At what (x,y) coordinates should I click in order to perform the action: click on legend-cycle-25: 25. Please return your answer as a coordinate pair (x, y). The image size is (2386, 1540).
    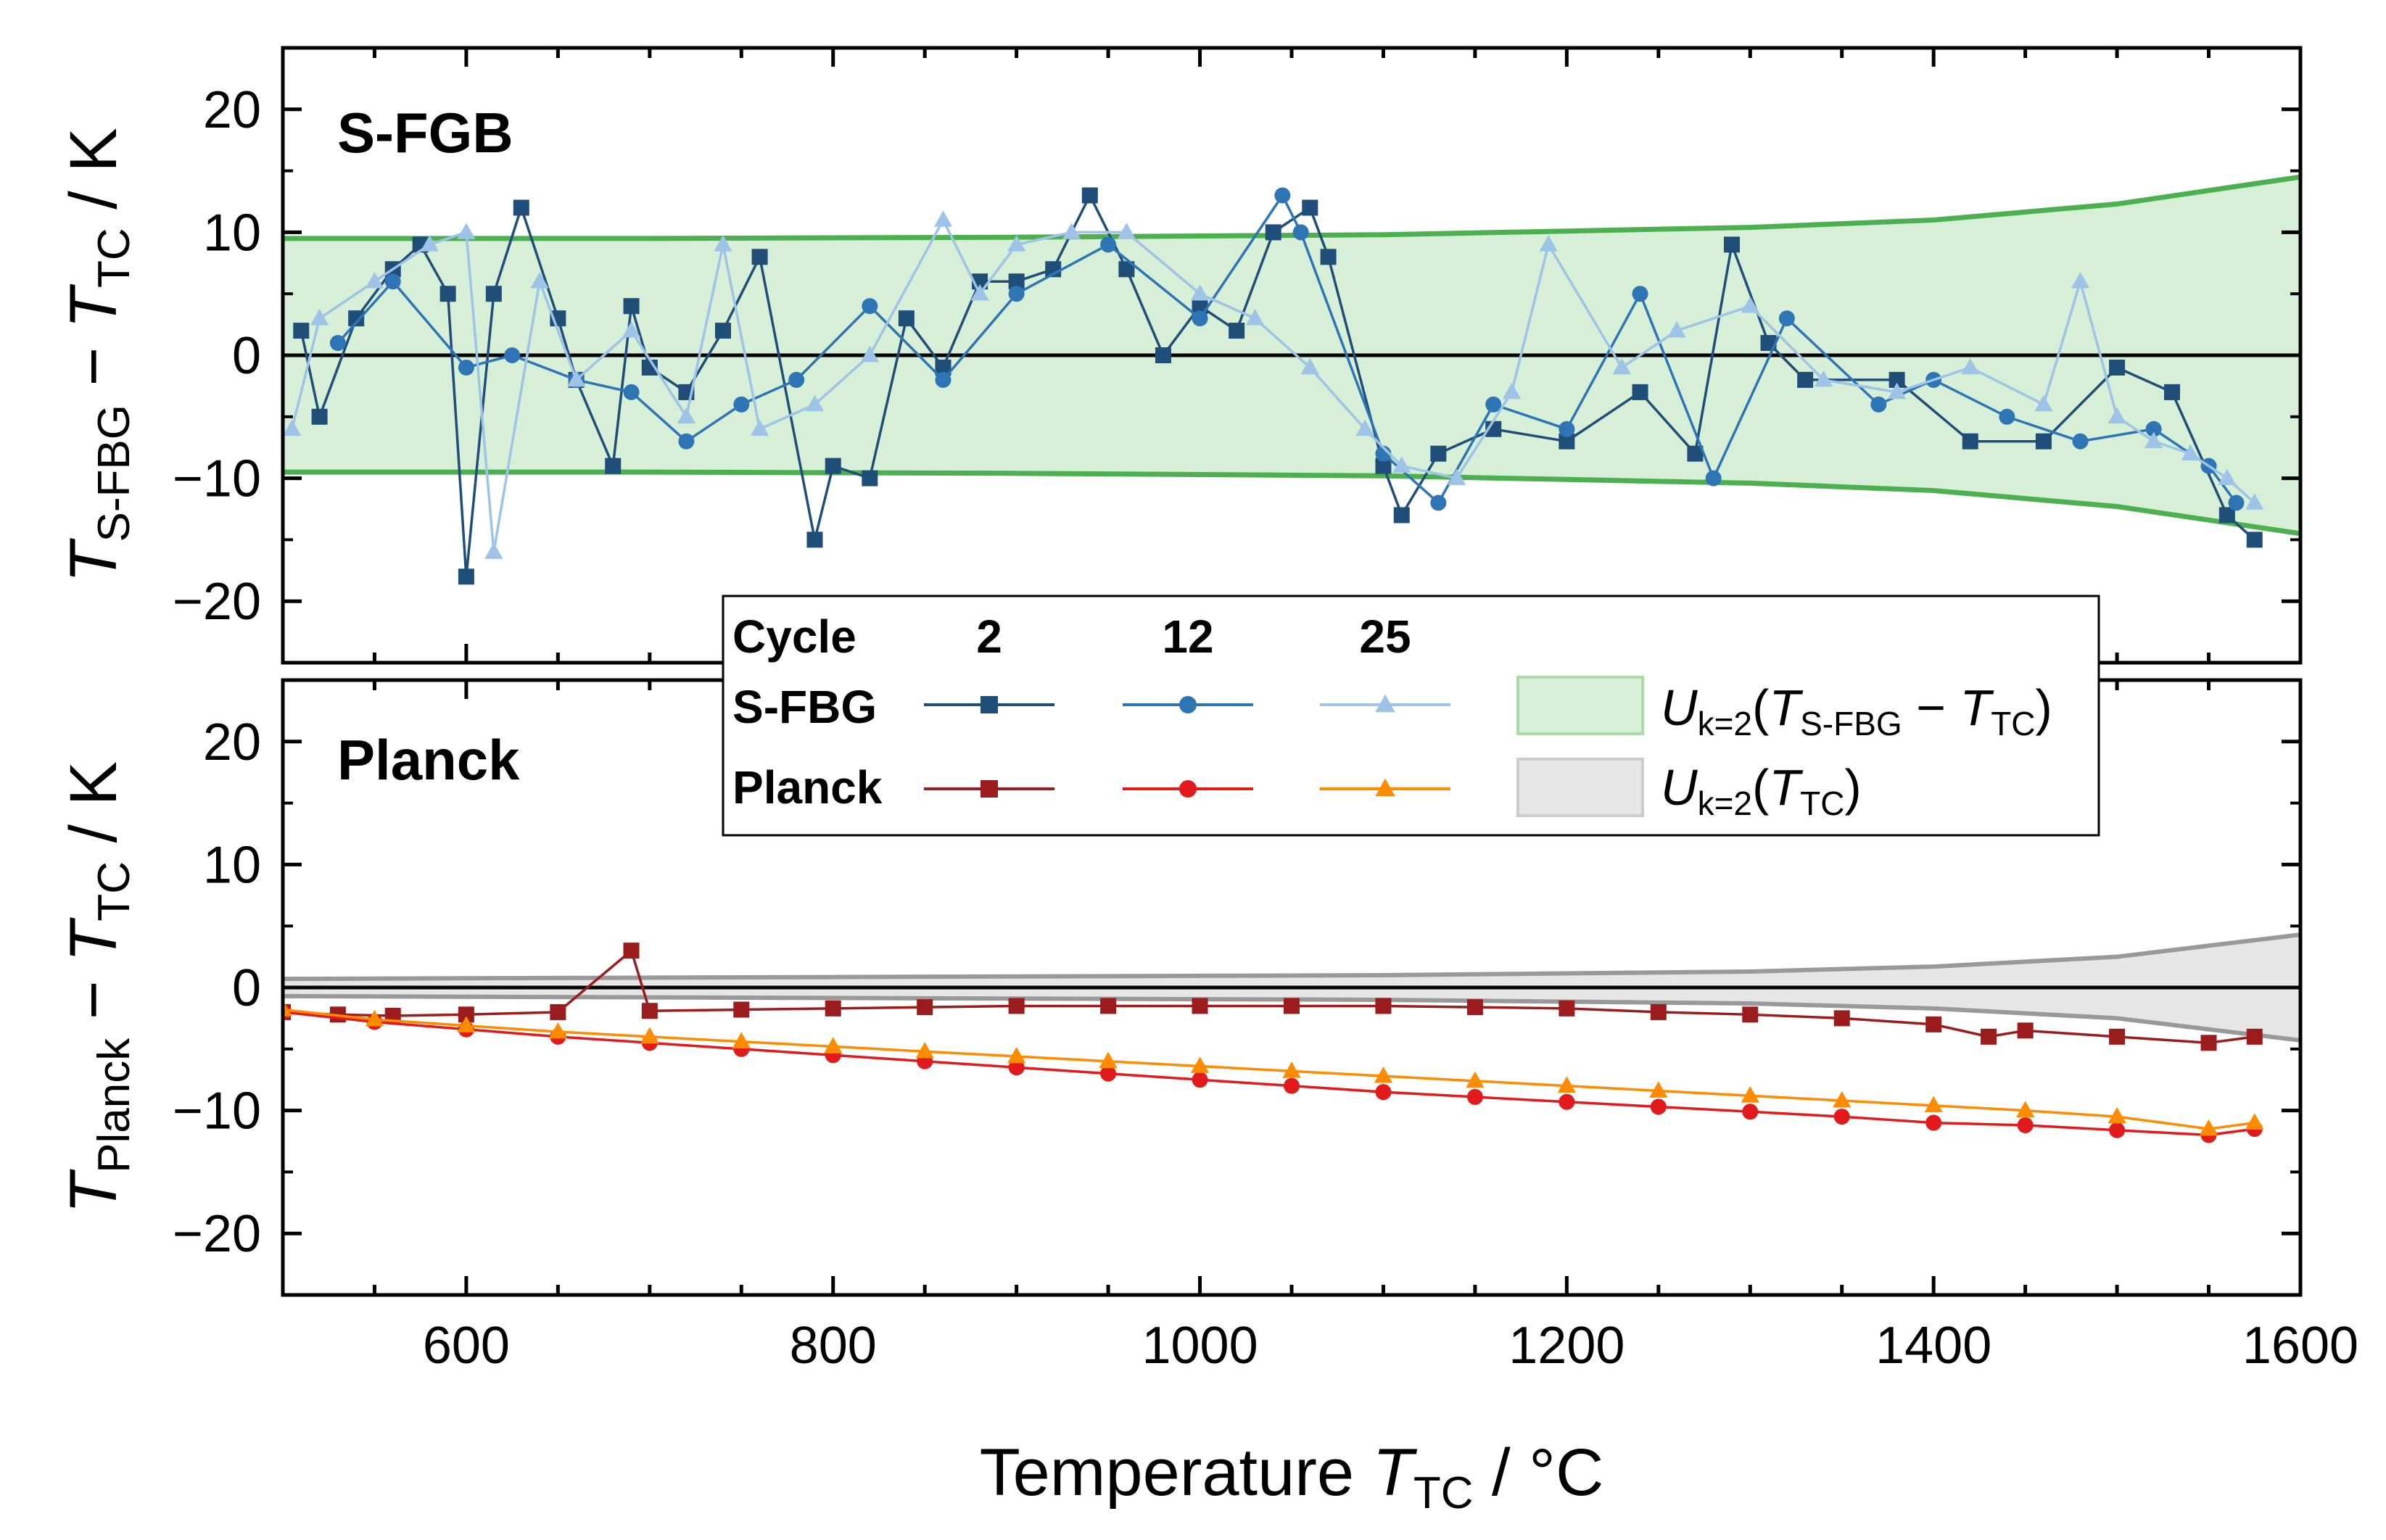
    Looking at the image, I should click on (1385, 636).